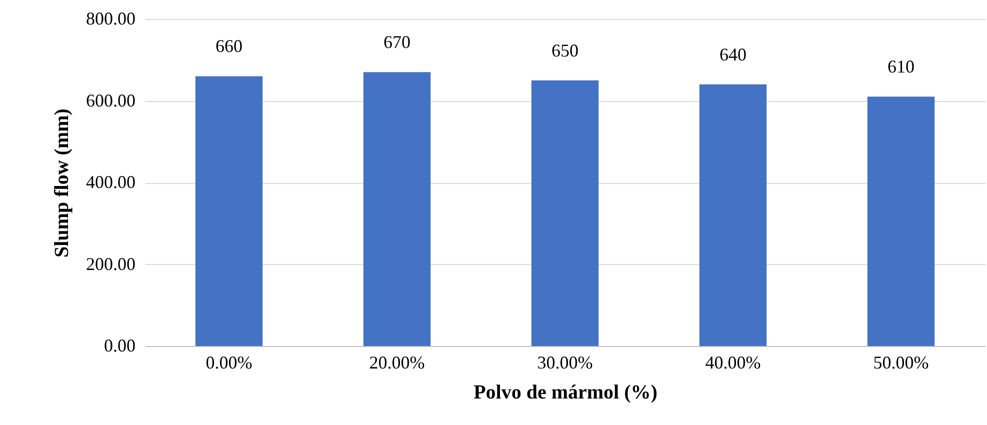 This screenshot has width=987, height=425. I want to click on x-tick-label: 30.00%, so click(565, 362).